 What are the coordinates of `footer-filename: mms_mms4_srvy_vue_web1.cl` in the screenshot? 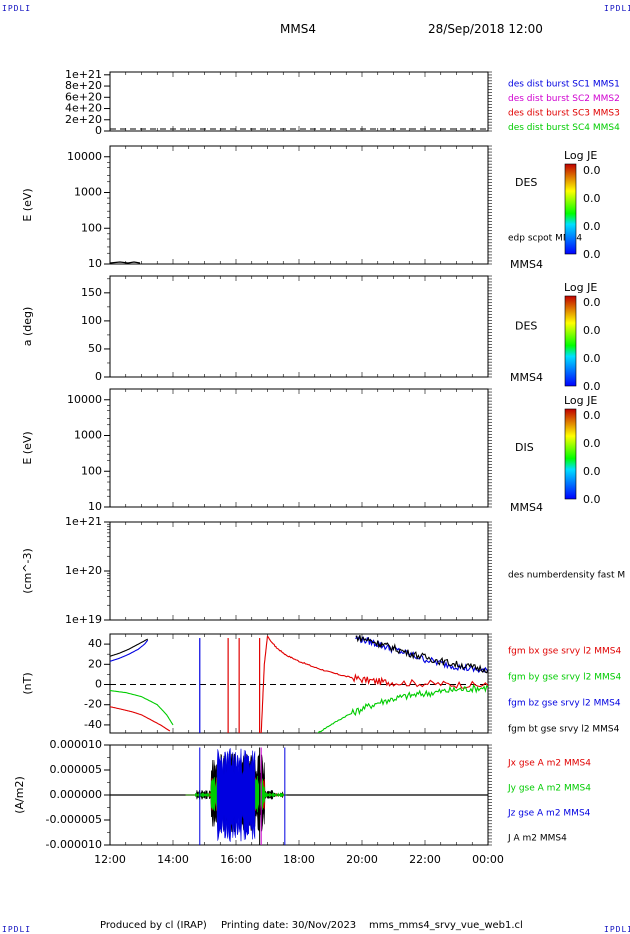 It's located at (446, 925).